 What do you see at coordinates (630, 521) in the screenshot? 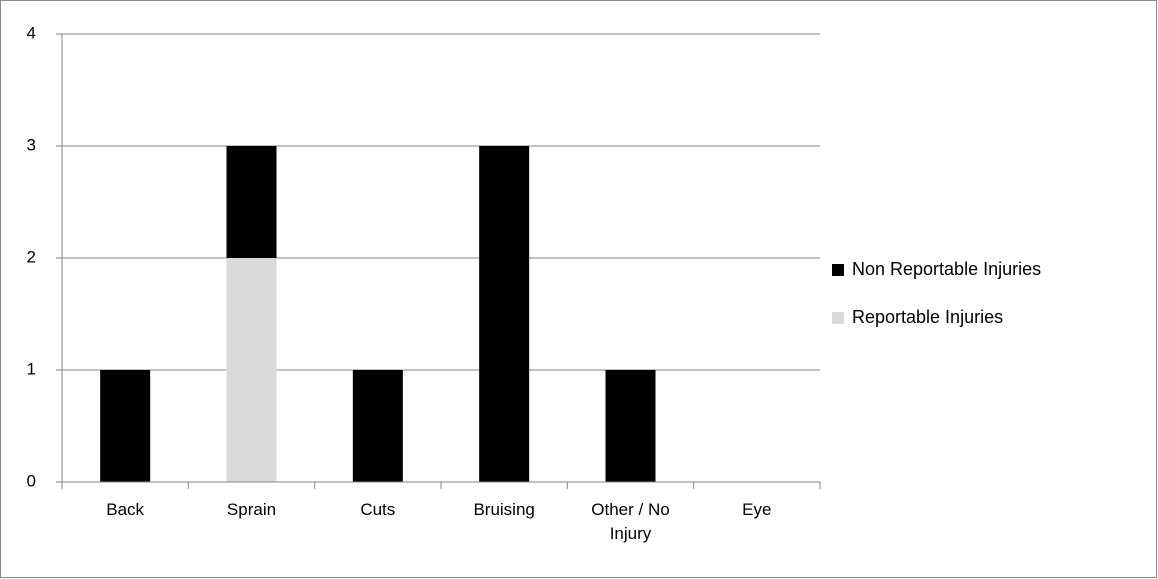
I see `x-tick-label: Other / No Injury` at bounding box center [630, 521].